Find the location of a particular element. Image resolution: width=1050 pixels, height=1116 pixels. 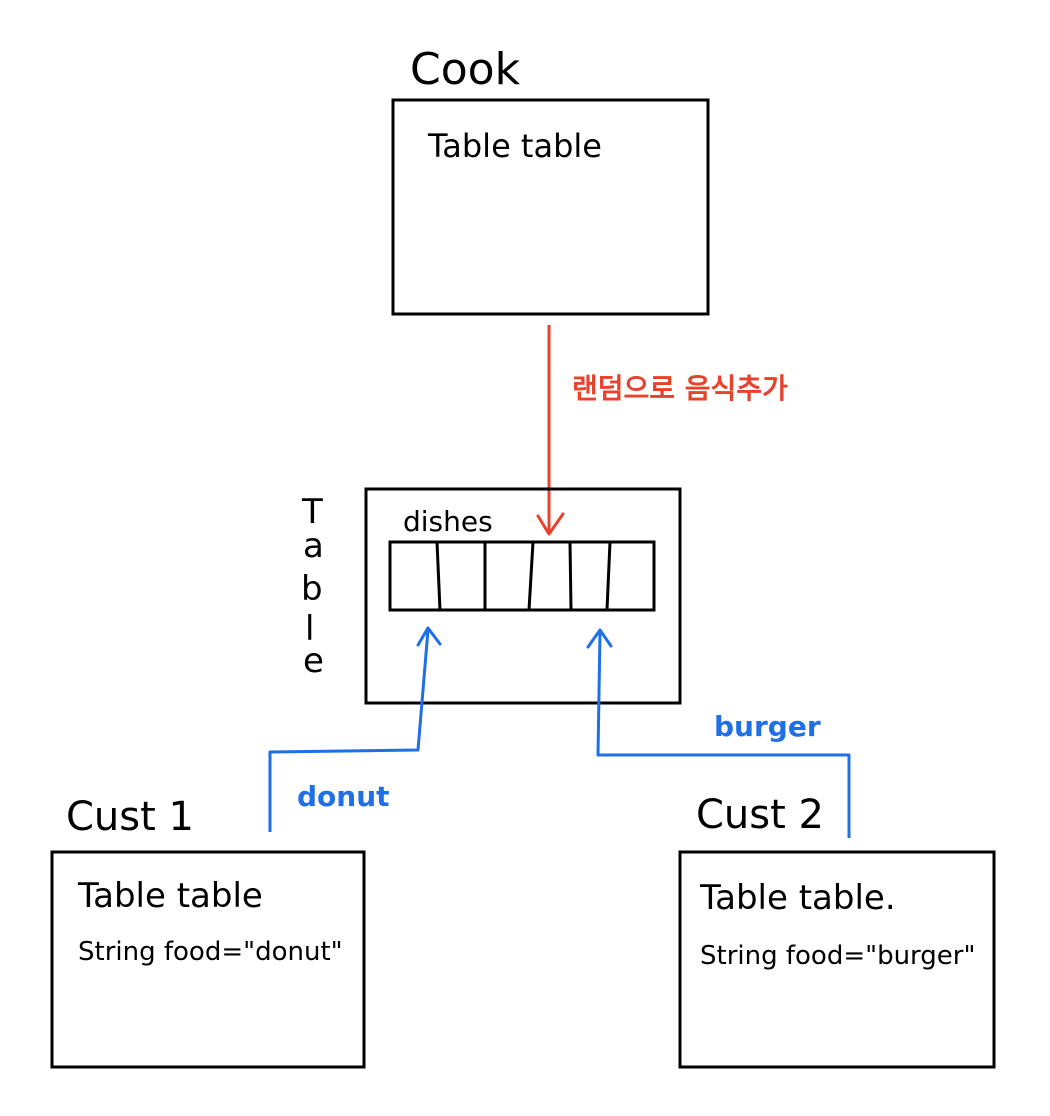

cook-to-table-arrow is located at coordinates (550, 430).